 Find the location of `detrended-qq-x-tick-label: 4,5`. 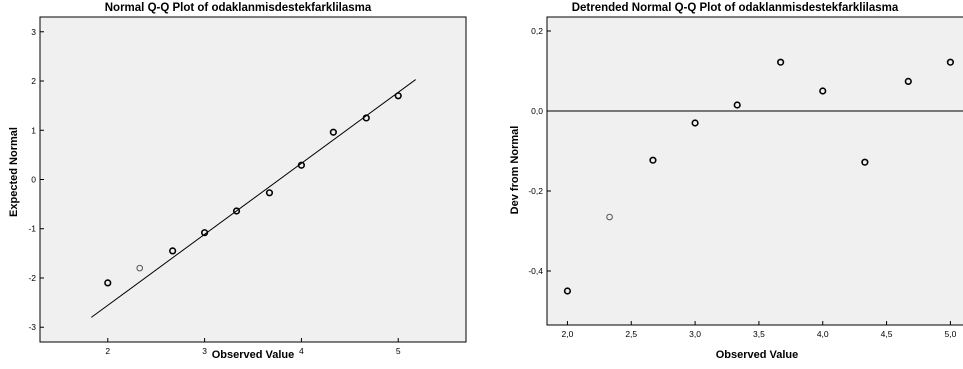

detrended-qq-x-tick-label: 4,5 is located at coordinates (887, 334).